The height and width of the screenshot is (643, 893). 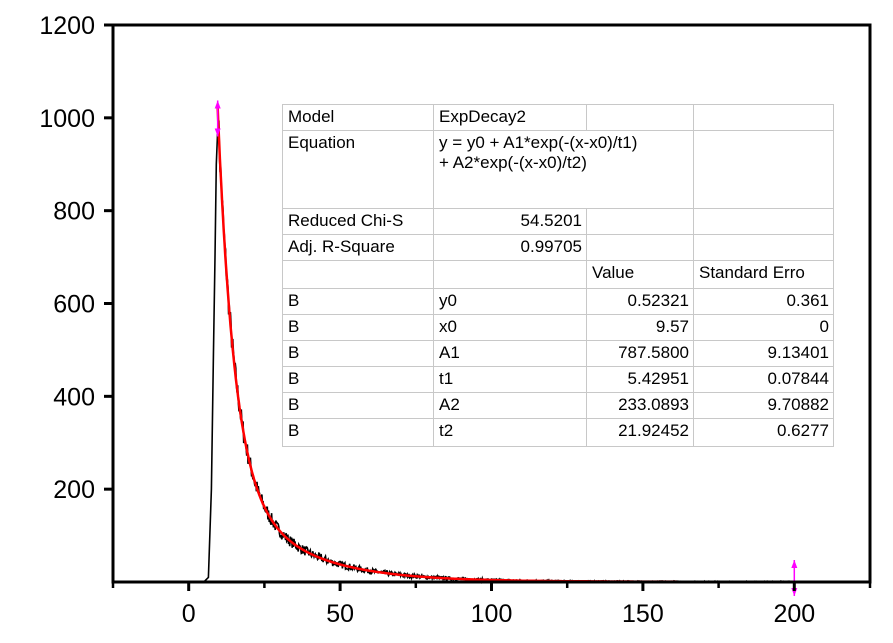 I want to click on r2-label: Adj. R-Square, so click(x=358, y=247).